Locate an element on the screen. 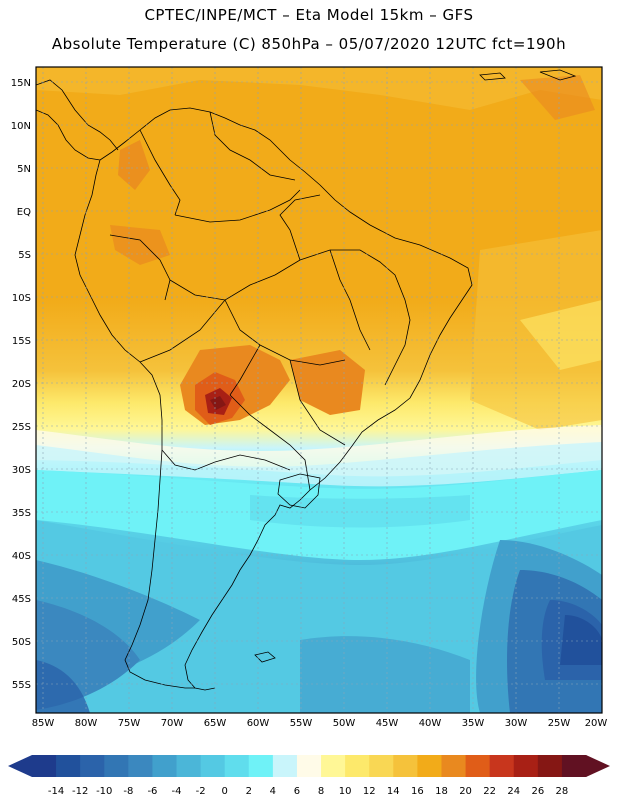 The width and height of the screenshot is (618, 800). lon-label: 25W is located at coordinates (559, 723).